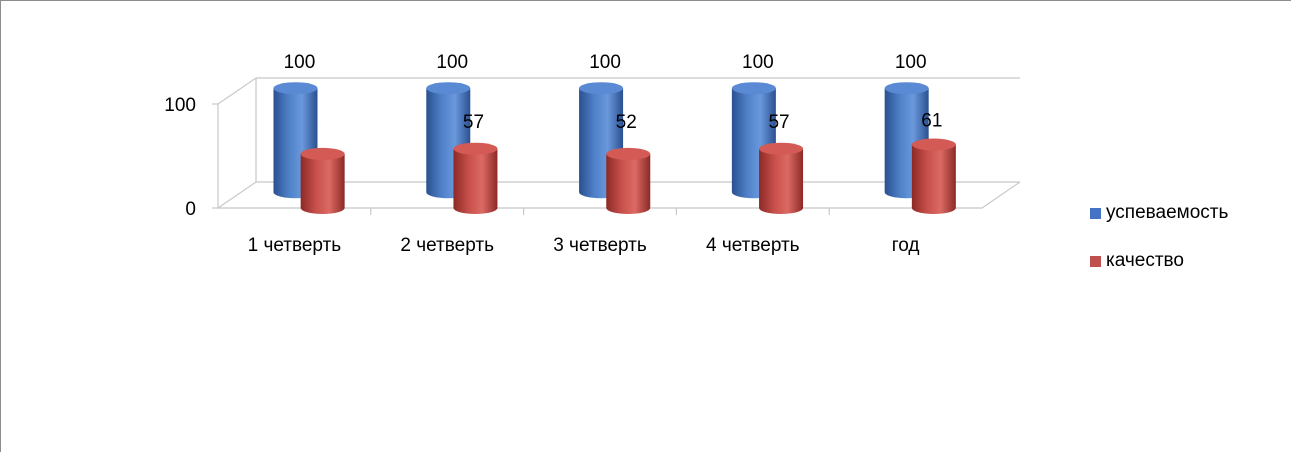 The height and width of the screenshot is (452, 1291). Describe the element at coordinates (295, 245) in the screenshot. I see `x-tick-label: 1 четверть` at that location.